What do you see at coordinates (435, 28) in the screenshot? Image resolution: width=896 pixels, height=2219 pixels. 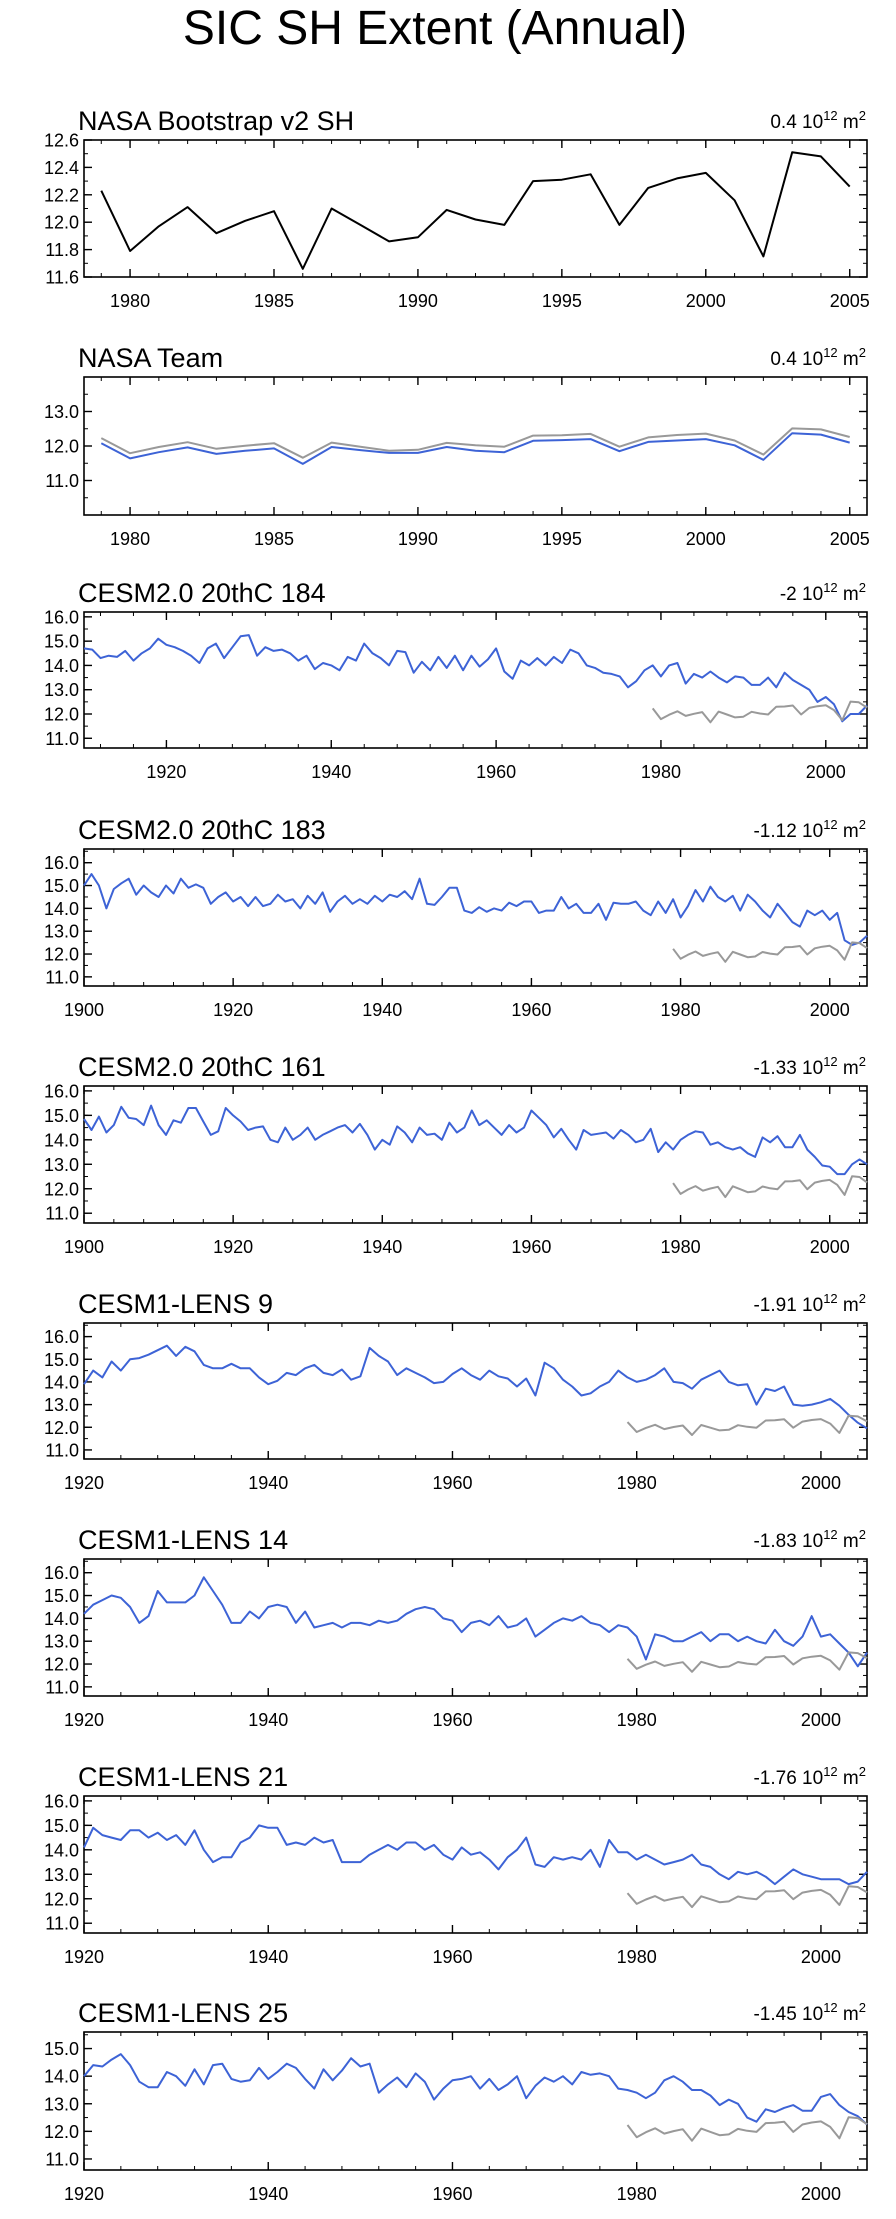 I see `figure-title: SIC SH Extent (Annual)` at bounding box center [435, 28].